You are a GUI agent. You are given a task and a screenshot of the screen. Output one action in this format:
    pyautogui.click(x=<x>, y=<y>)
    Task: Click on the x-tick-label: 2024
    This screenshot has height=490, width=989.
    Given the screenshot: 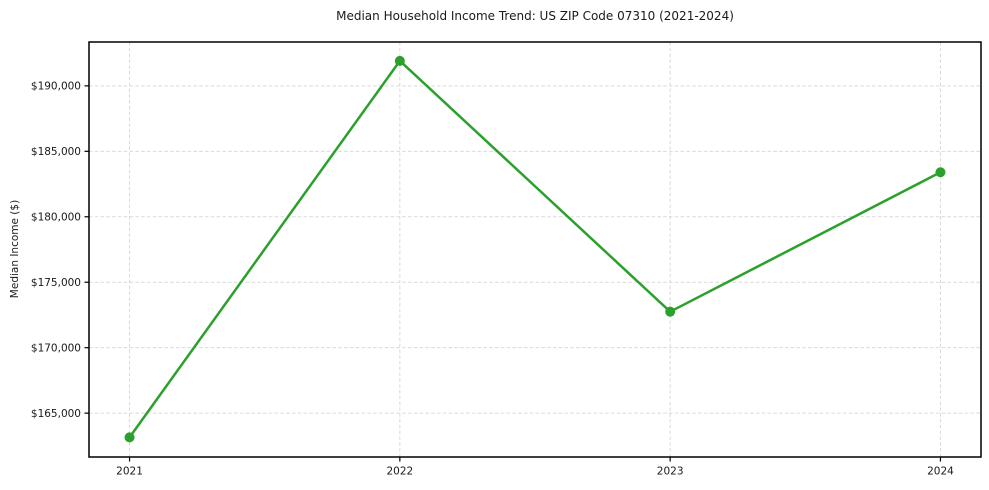 What is the action you would take?
    pyautogui.click(x=940, y=472)
    